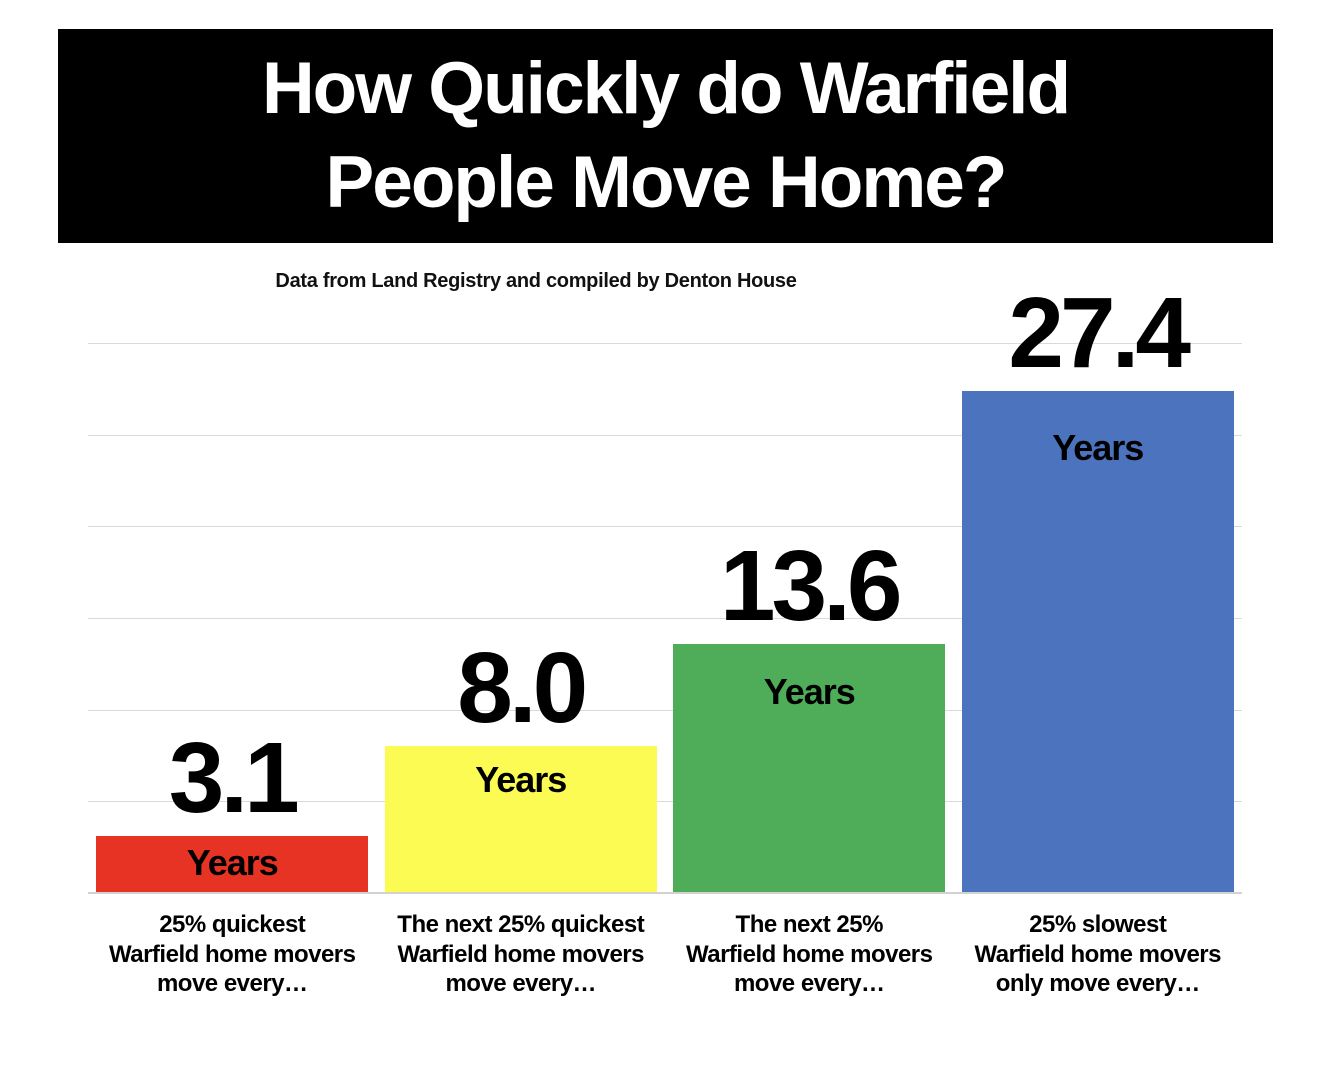  Describe the element at coordinates (811, 585) in the screenshot. I see `value-label-next-25: 13.6` at that location.